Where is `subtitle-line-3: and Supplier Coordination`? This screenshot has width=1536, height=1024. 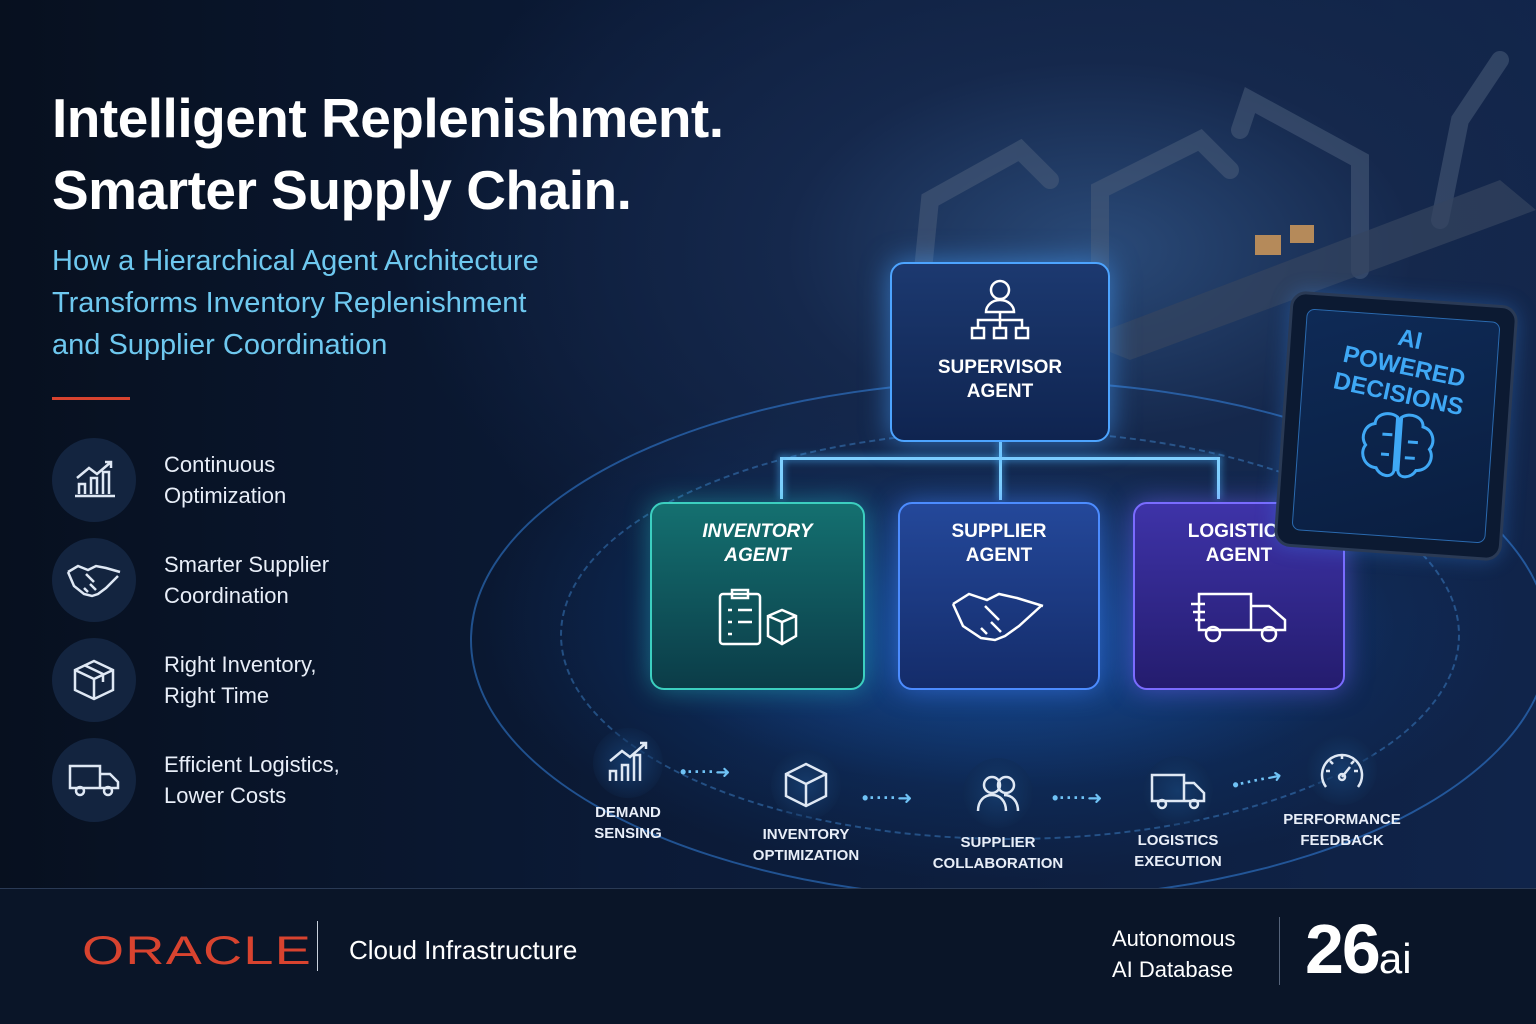 subtitle-line-3: and Supplier Coordination is located at coordinates (220, 345).